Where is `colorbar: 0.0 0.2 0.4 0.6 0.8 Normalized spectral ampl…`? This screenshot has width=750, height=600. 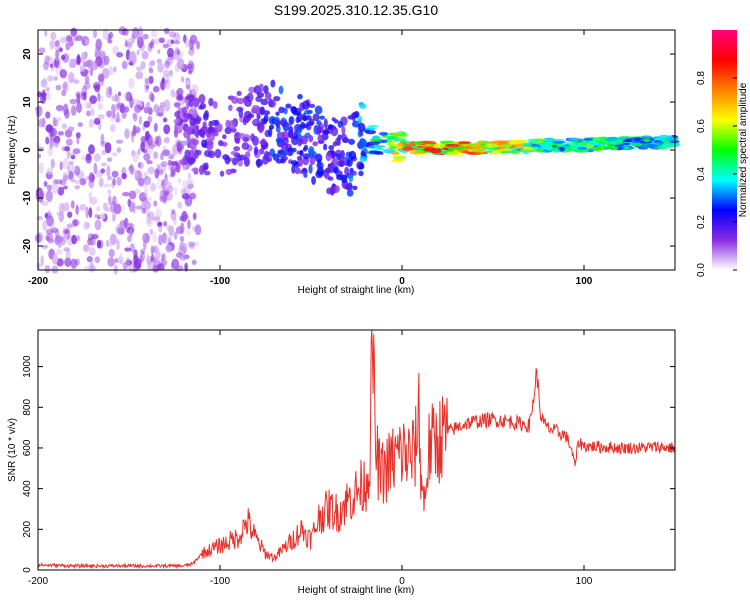 colorbar: 0.0 0.2 0.4 0.6 0.8 Normalized spectral ampl… is located at coordinates (722, 153).